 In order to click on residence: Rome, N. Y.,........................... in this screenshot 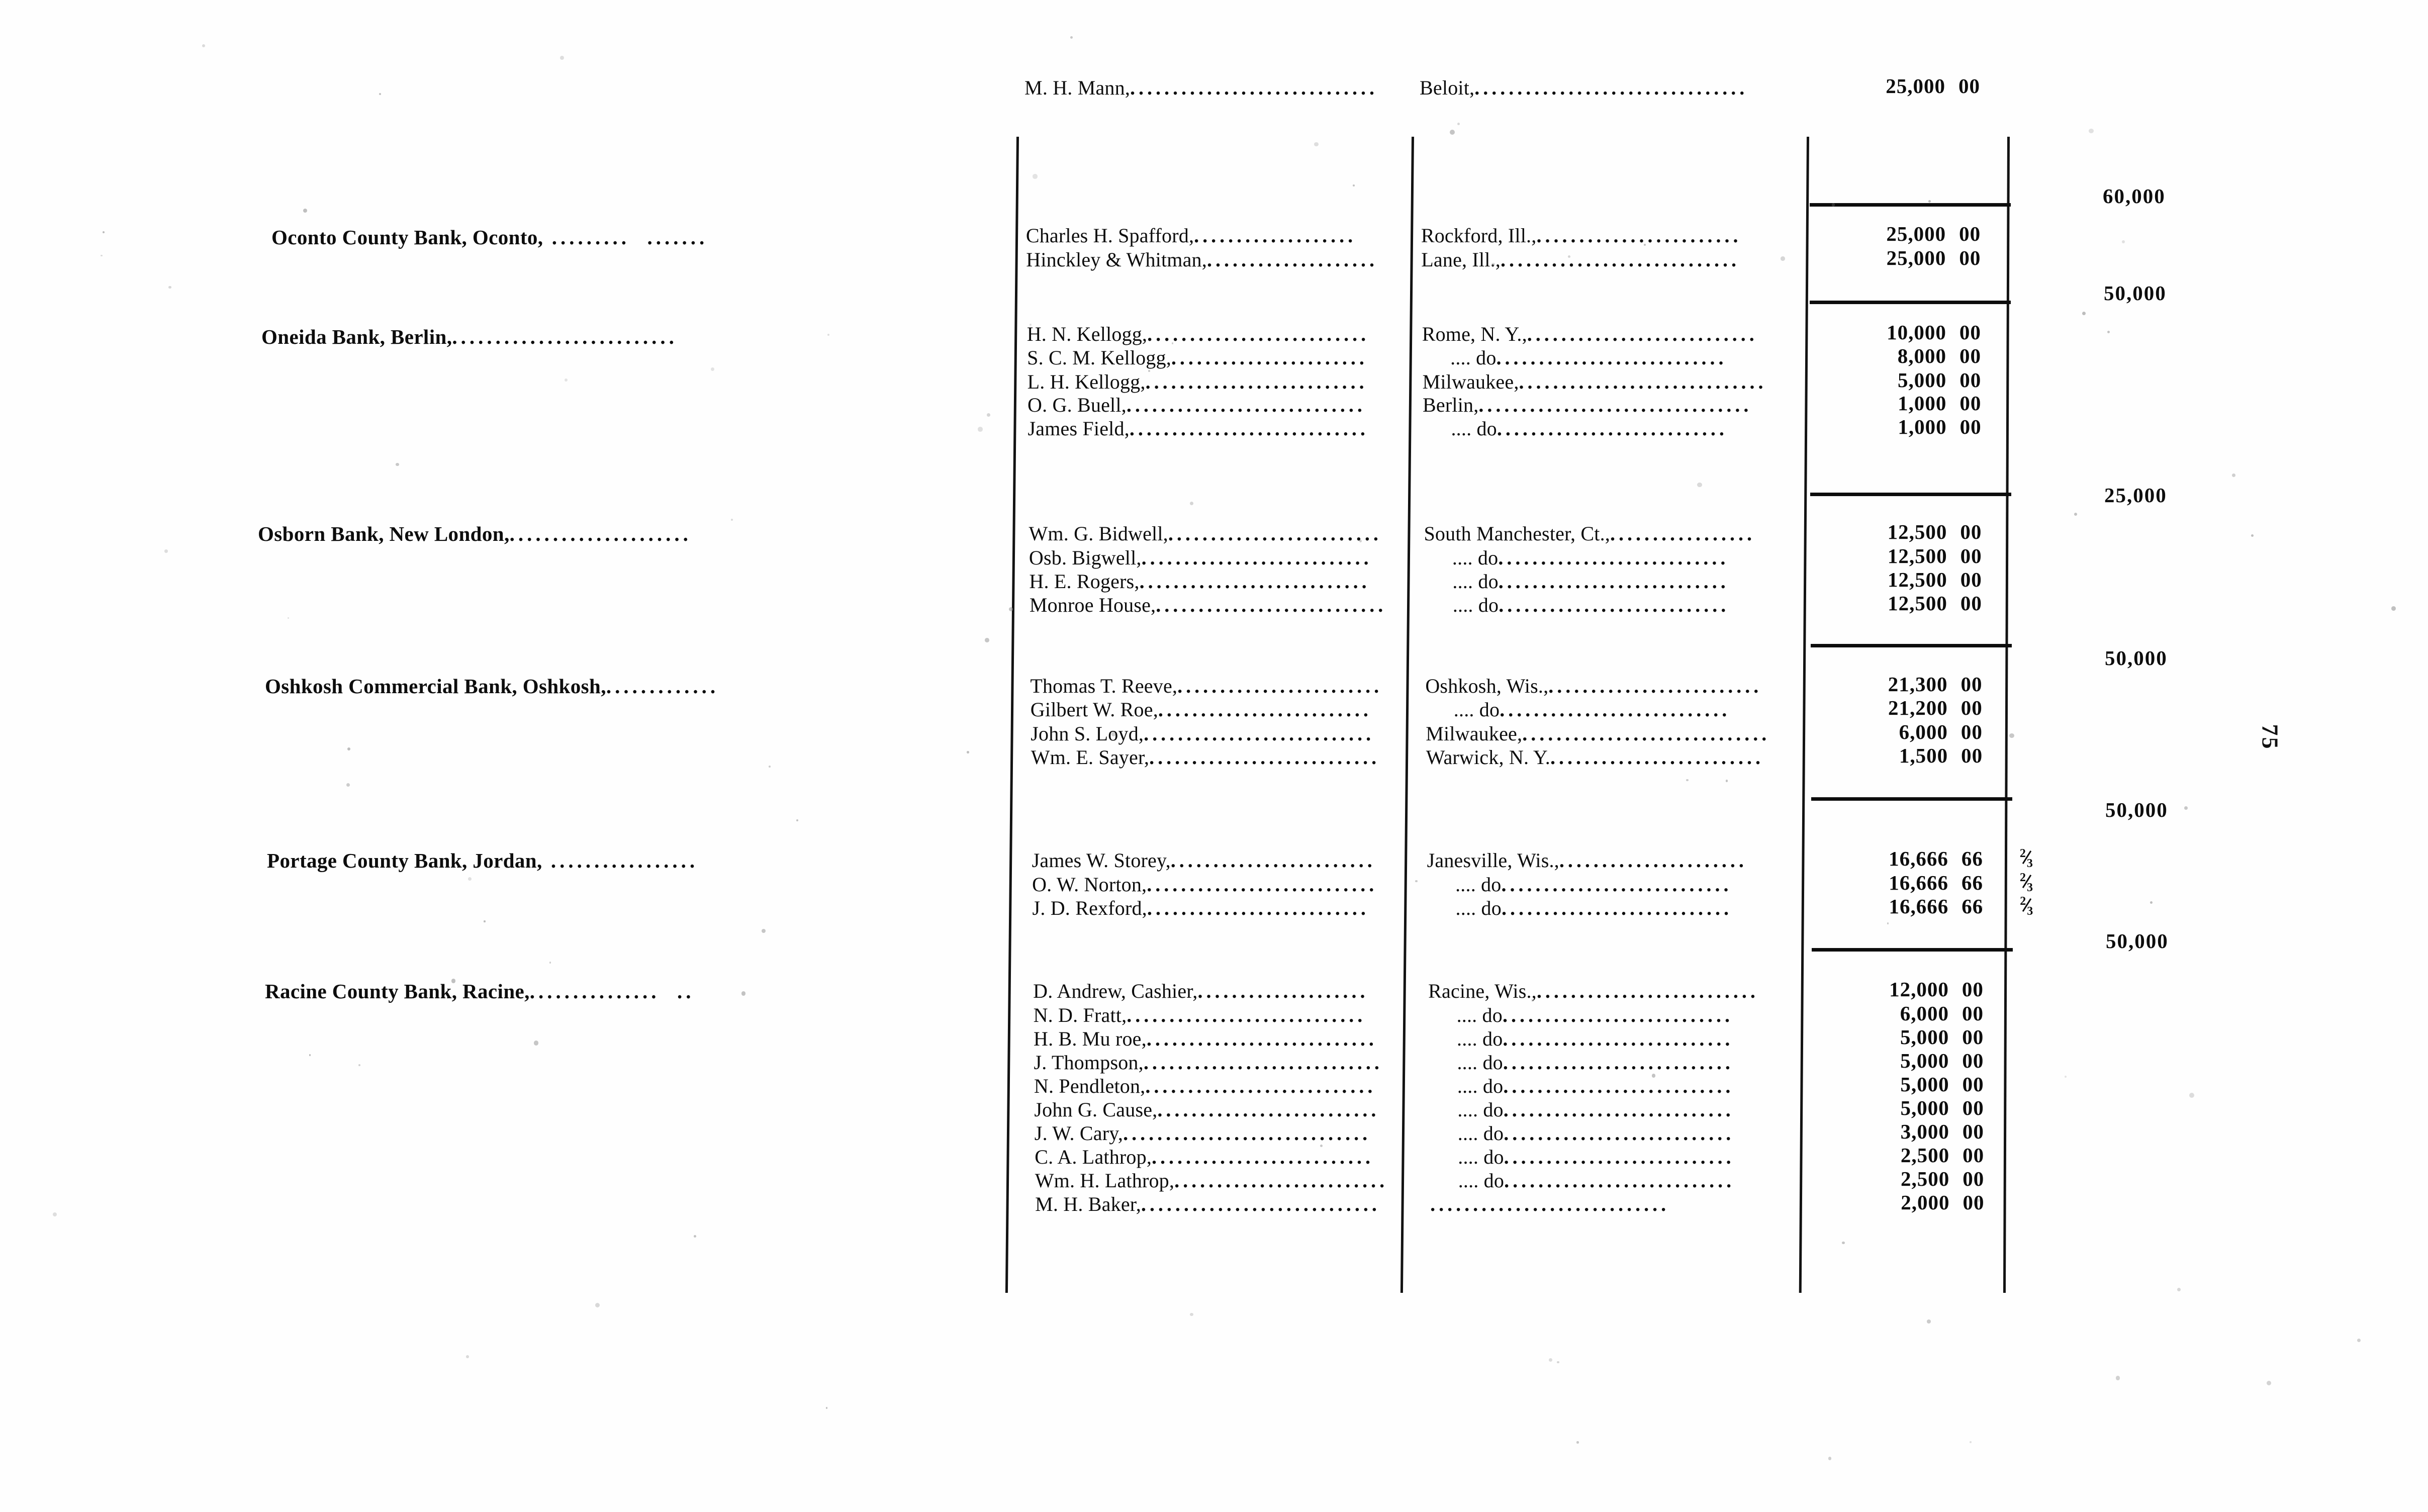, I will do `click(1590, 334)`.